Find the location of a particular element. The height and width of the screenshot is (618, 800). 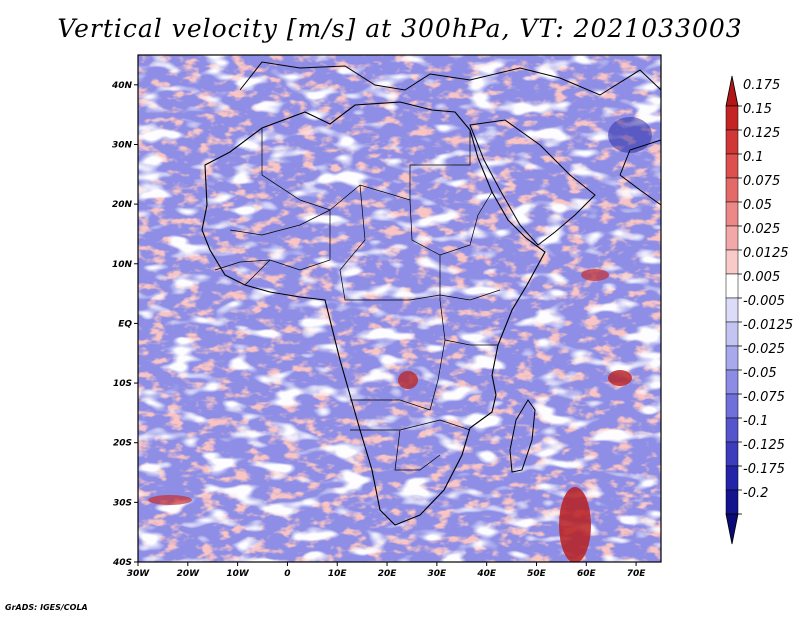

colorbar-label: -0.2 is located at coordinates (755, 493).